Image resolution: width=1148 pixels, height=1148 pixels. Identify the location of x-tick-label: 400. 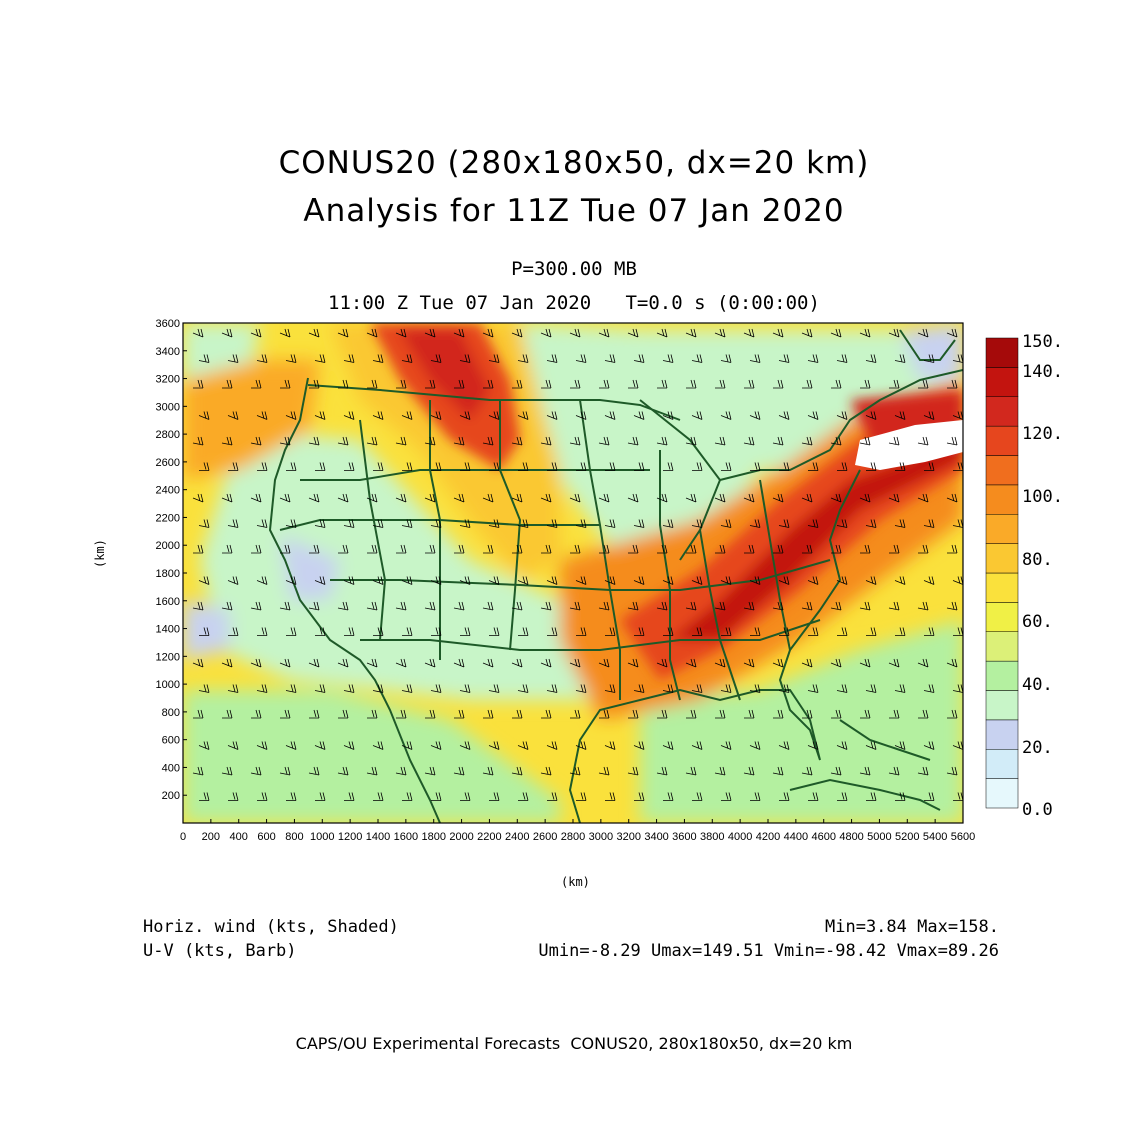
(239, 837).